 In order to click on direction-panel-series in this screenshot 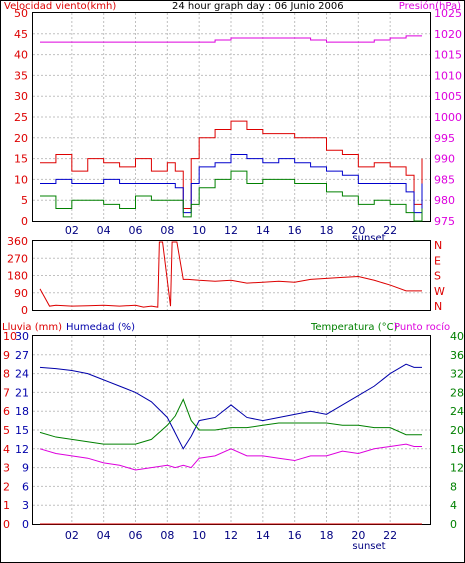, I will do `click(230, 274)`.